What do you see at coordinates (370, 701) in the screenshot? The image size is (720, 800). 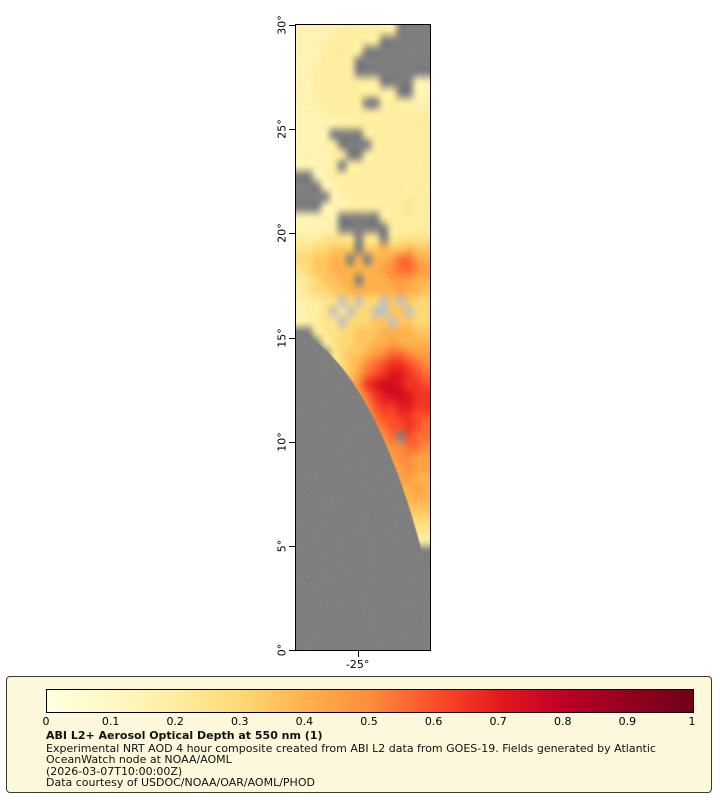 I see `colorbar-gradient` at bounding box center [370, 701].